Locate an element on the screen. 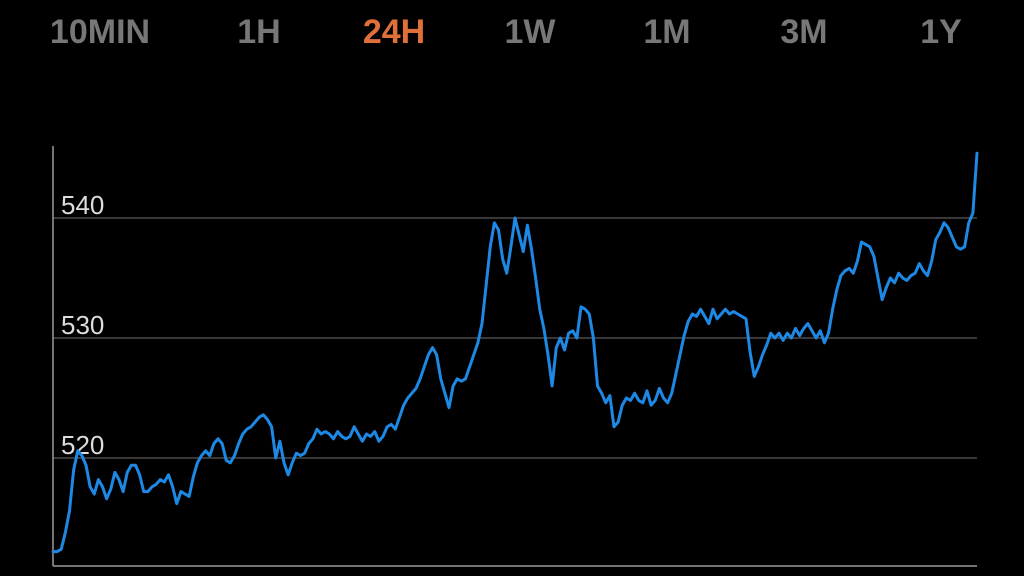  range-tab-1w: 1W is located at coordinates (530, 32).